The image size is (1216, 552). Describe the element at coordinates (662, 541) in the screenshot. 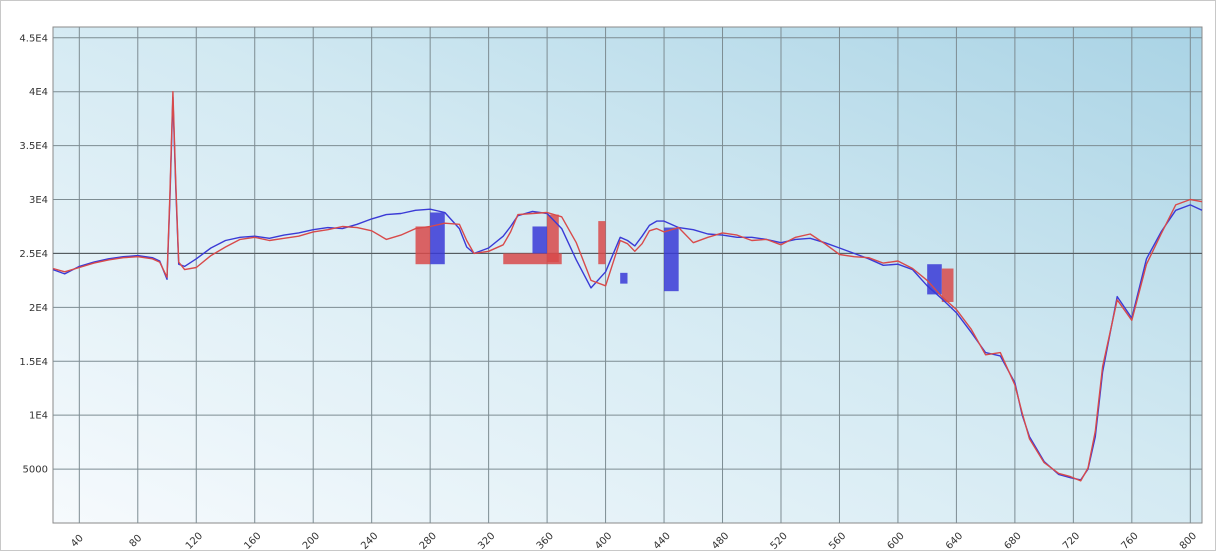

I see `x-tick-label: 440` at that location.